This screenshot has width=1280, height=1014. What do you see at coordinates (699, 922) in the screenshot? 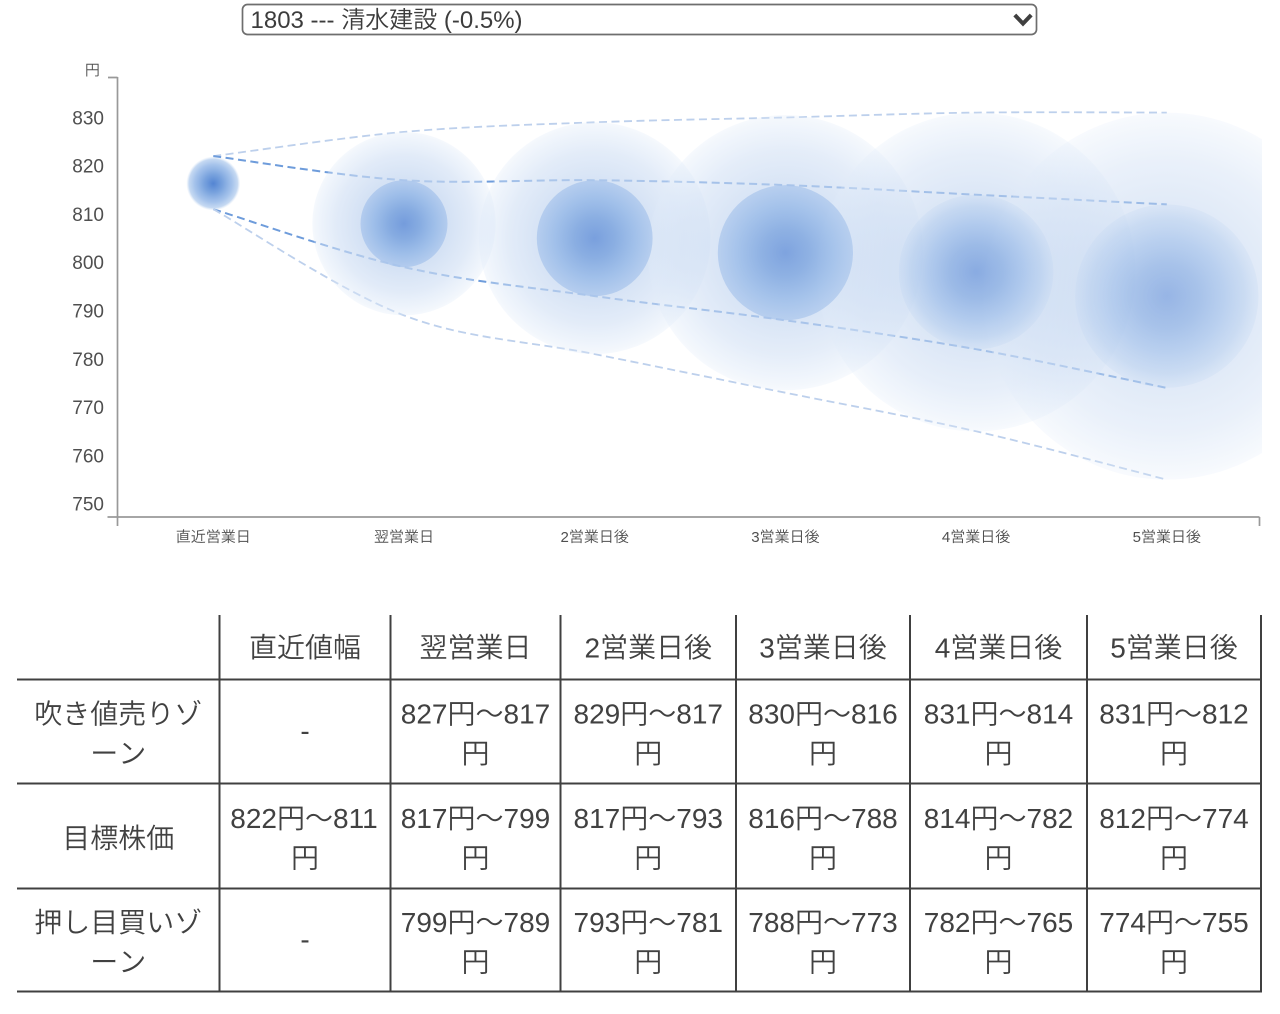
I see `svg-text: 781` at bounding box center [699, 922].